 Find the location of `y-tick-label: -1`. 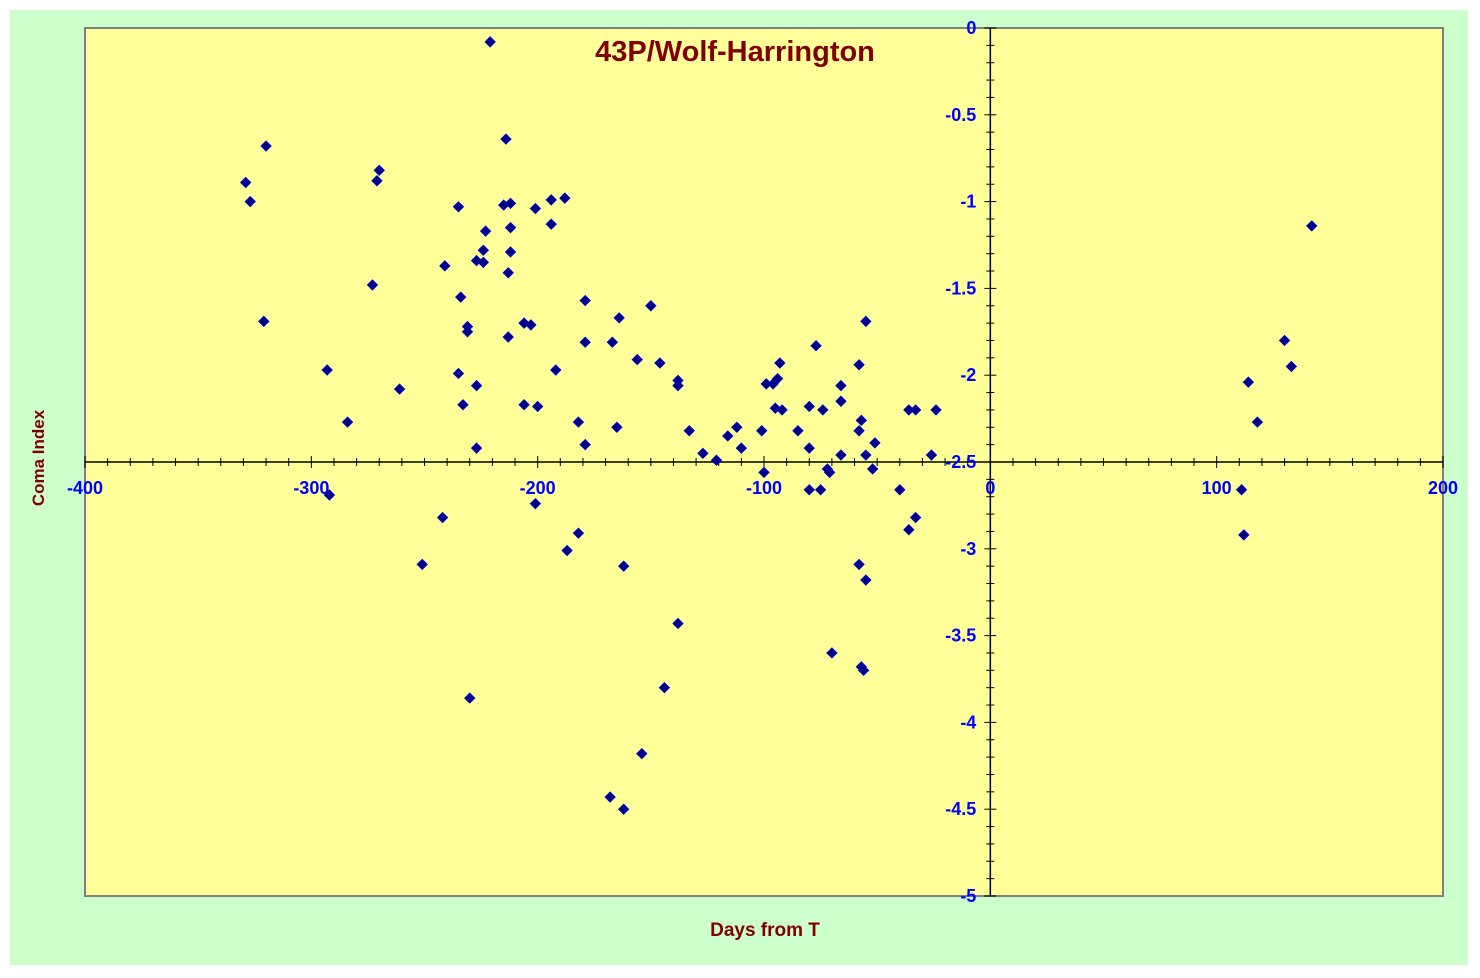

y-tick-label: -1 is located at coordinates (968, 202).